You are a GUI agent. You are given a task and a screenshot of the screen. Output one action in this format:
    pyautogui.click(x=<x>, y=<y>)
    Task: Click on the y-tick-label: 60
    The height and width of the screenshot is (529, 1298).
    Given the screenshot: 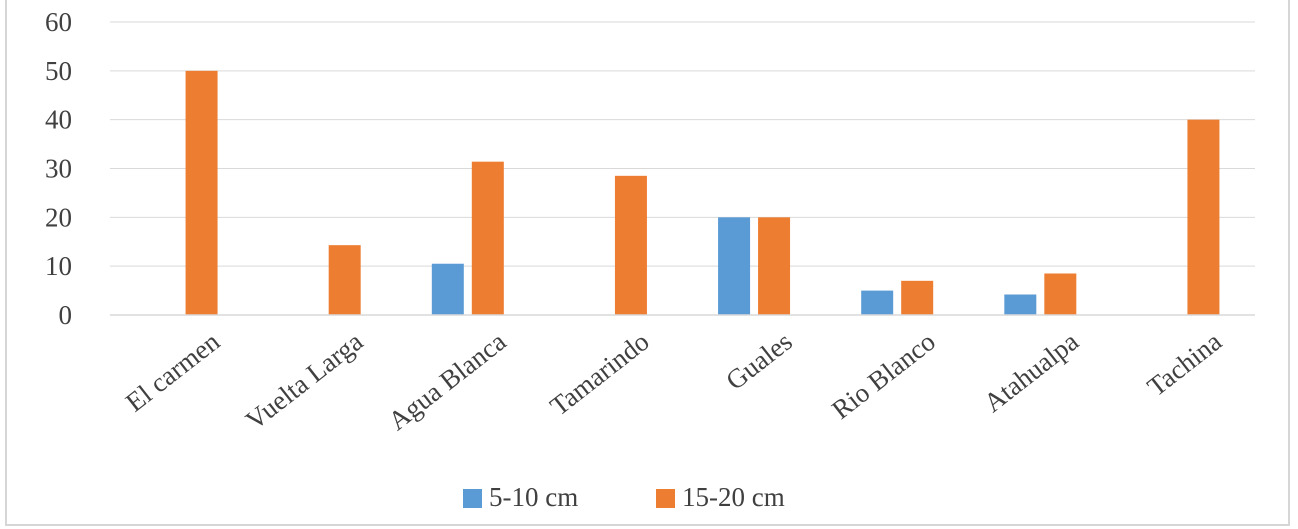 What is the action you would take?
    pyautogui.click(x=58, y=22)
    